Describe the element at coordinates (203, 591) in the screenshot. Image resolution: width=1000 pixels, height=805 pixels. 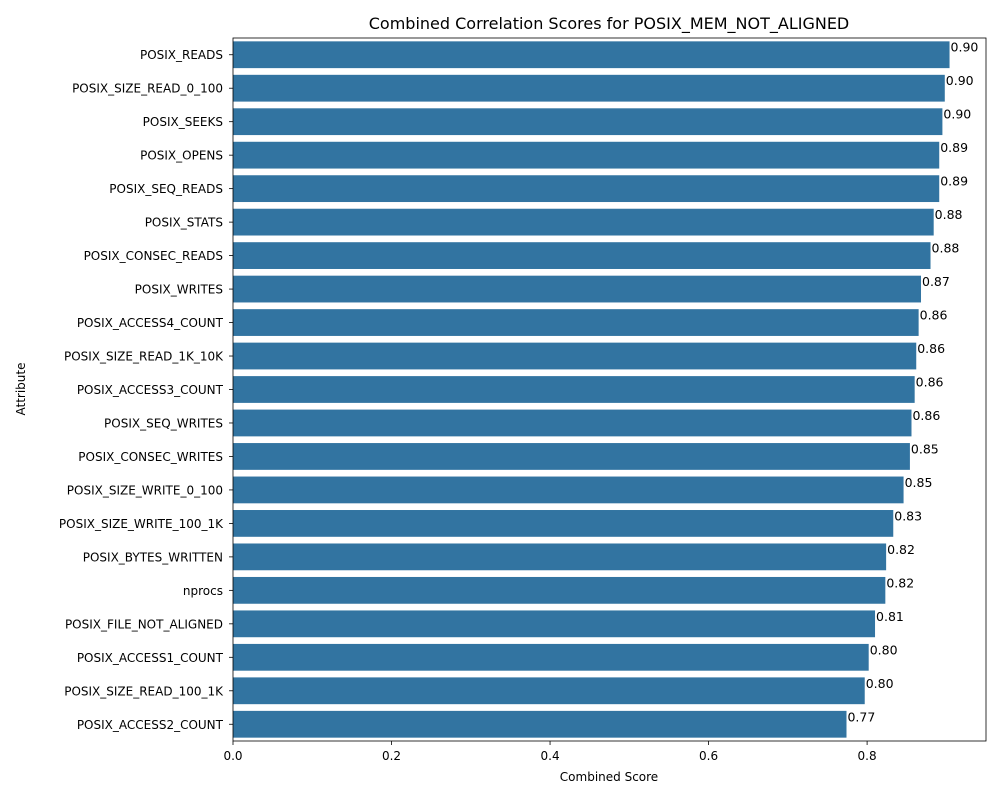
I see `y-tick-label: nprocs` at that location.